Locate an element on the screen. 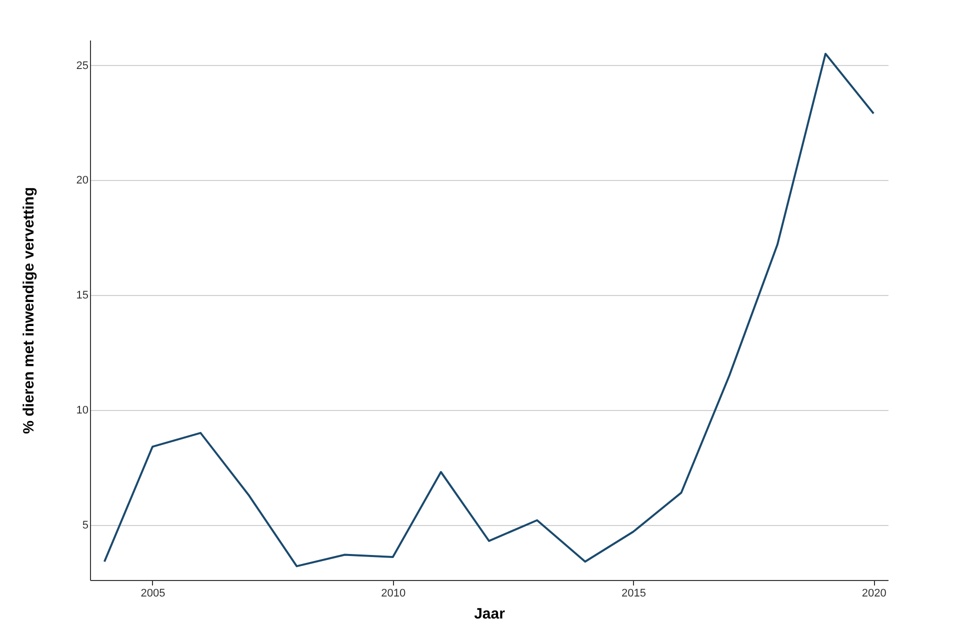 The image size is (958, 641). x-axis-title: Jaar is located at coordinates (490, 614).